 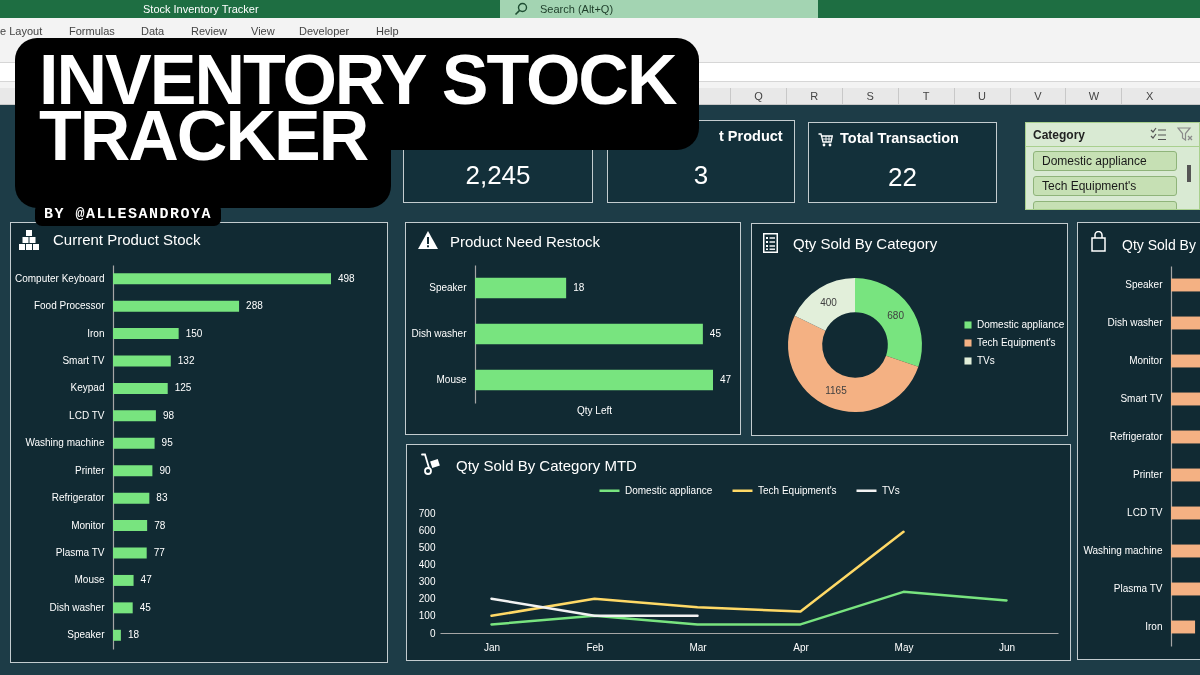 I want to click on data-label: 288, so click(x=255, y=306).